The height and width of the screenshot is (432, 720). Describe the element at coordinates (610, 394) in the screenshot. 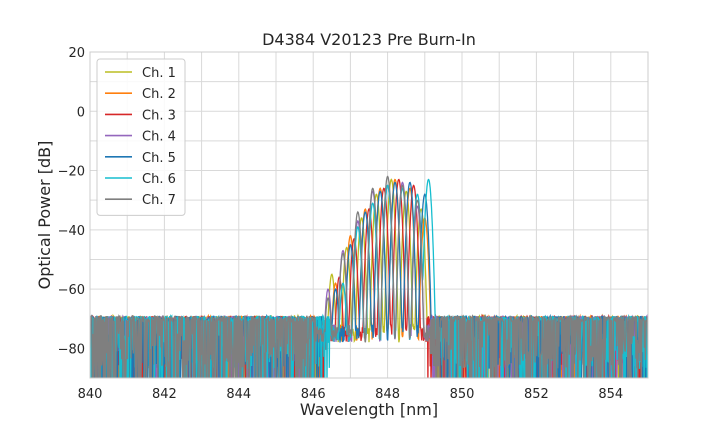

I see `x-tick-label: 854` at that location.